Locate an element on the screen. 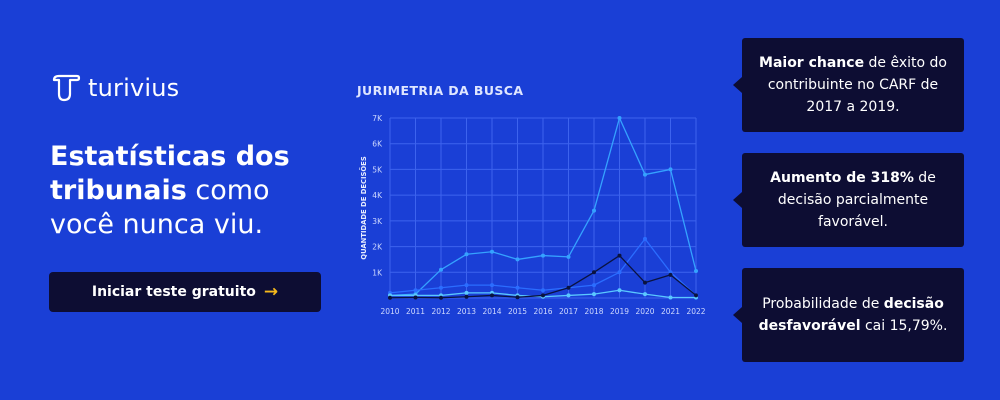  y-axis-label: QUANTIDADE DE DECISÕES is located at coordinates (363, 208).